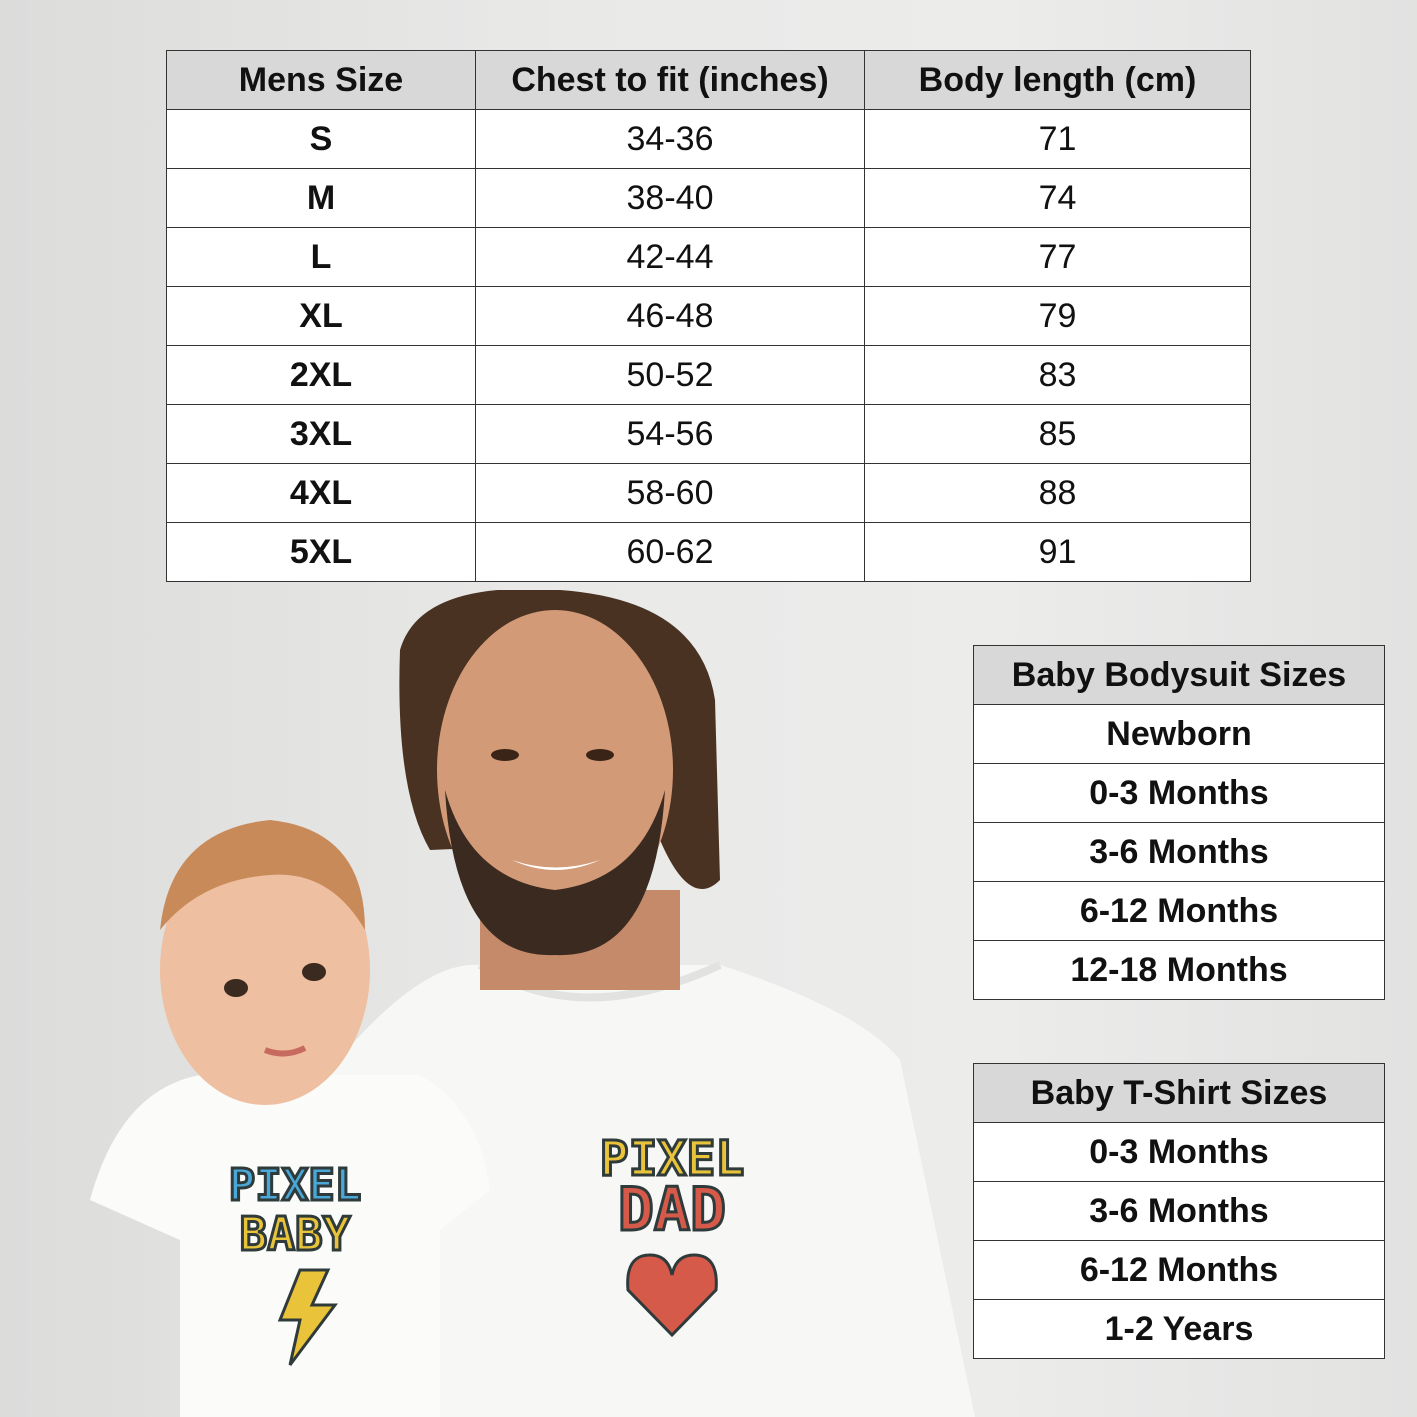  What do you see at coordinates (321, 316) in the screenshot?
I see `size-cell: XL` at bounding box center [321, 316].